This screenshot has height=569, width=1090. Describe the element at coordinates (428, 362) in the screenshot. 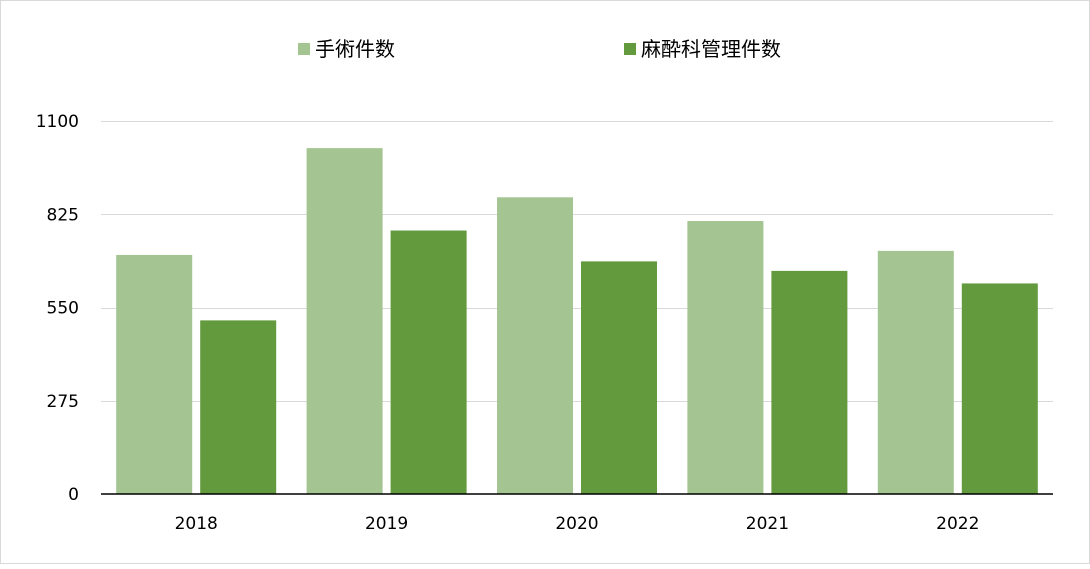

I see `bar-anesthesia-2019` at that location.